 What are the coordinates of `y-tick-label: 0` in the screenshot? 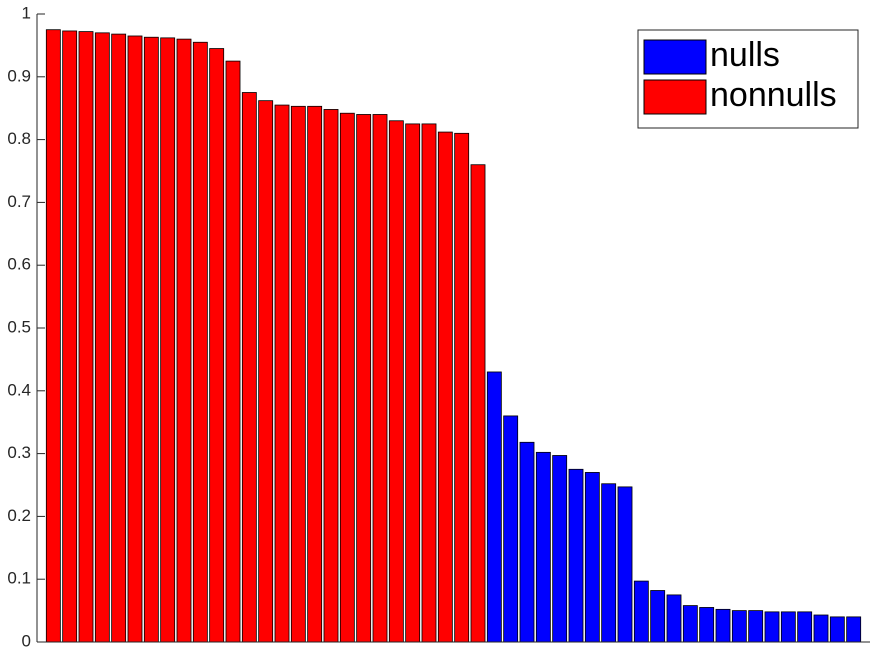 It's located at (26, 640).